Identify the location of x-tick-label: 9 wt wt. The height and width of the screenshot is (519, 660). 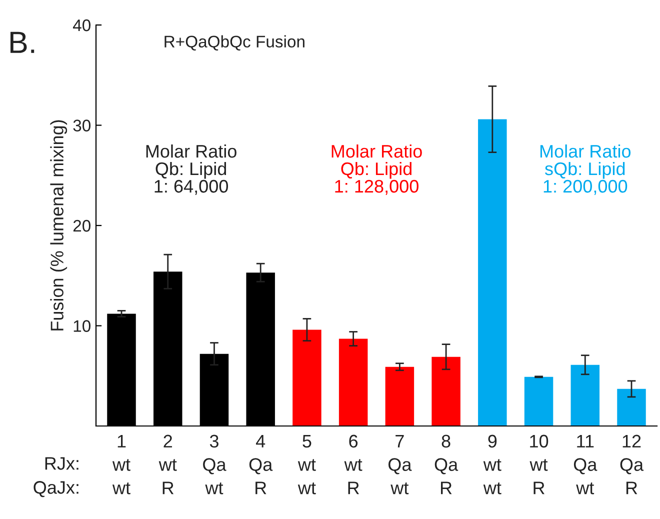
(492, 464).